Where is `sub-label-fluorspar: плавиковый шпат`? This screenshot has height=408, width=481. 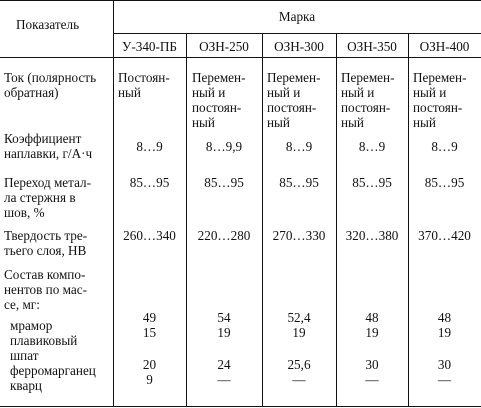 sub-label-fluorspar: плавиковый шпат is located at coordinates (44, 348).